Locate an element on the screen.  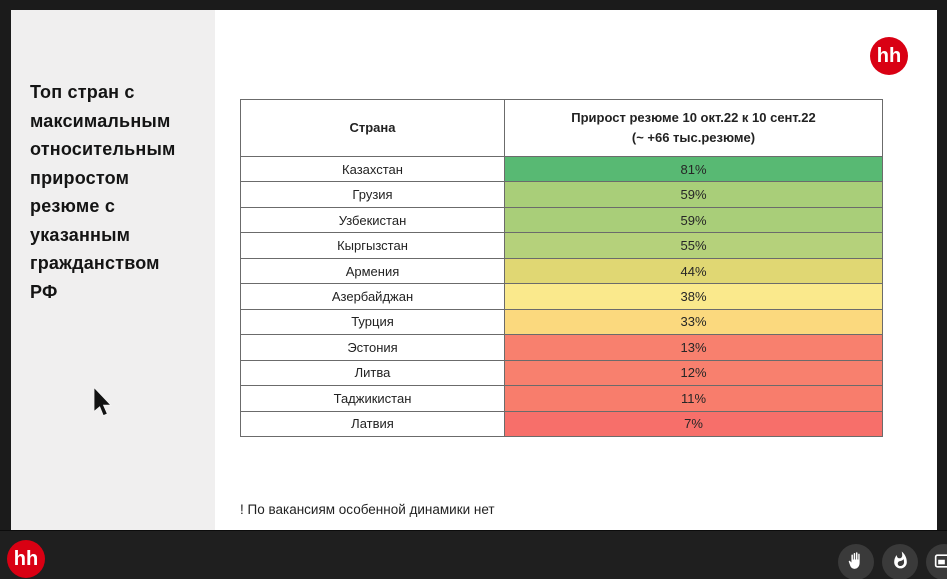
player-bottom-bar: hh is located at coordinates (473, 554).